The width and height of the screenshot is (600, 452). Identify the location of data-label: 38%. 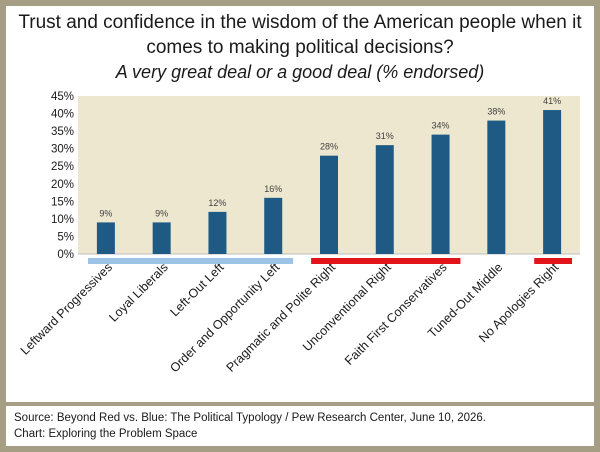
(496, 112).